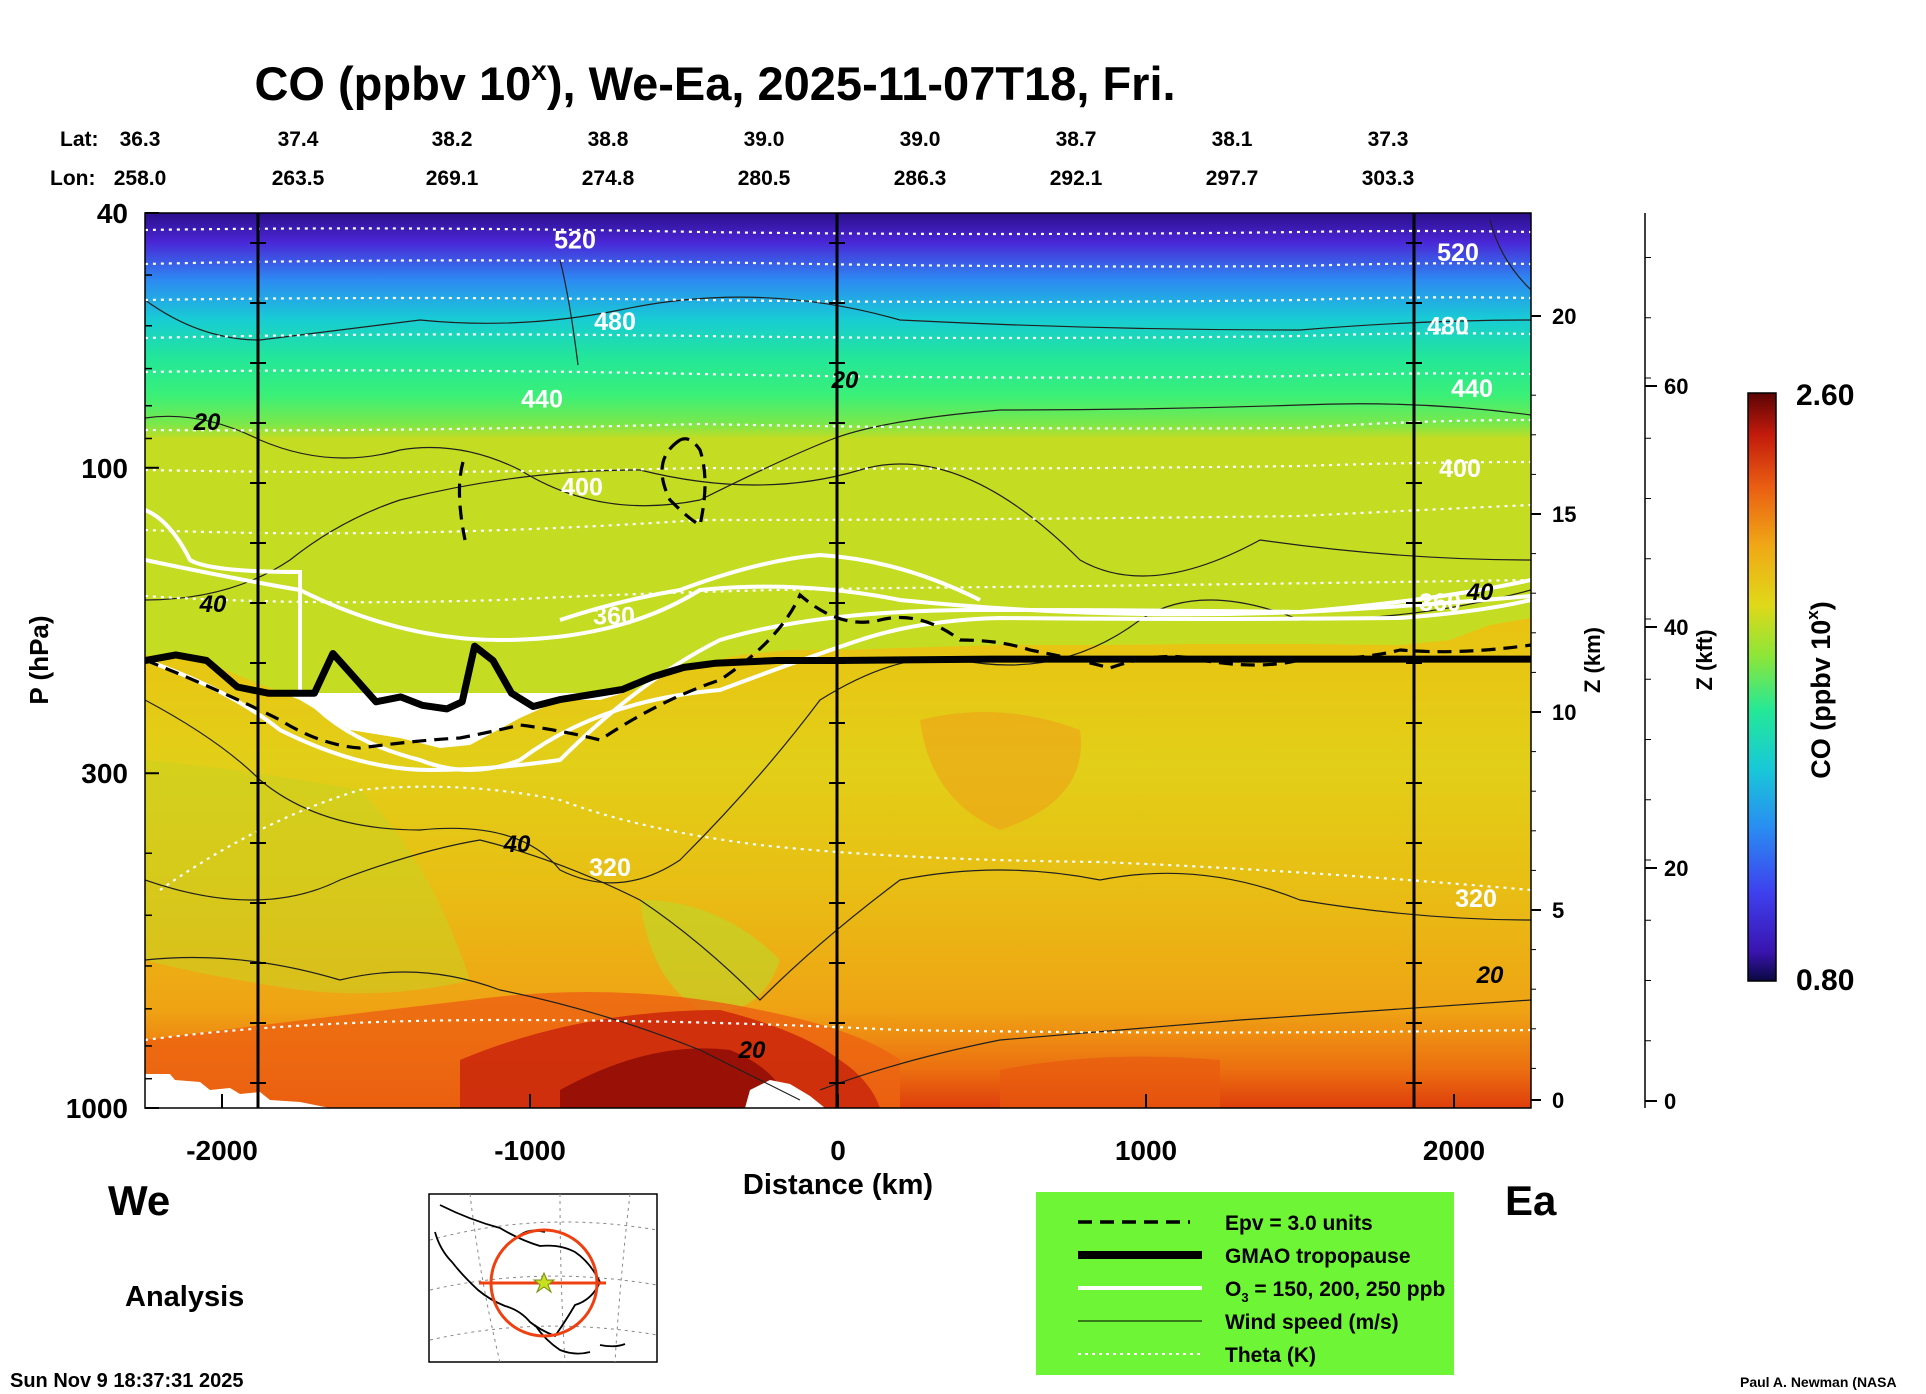 This screenshot has height=1394, width=1926. I want to click on latitude-values: 36.3 37.4 38.2 38.8 39.0 39.0 38.7 38.1 37.3, so click(764, 139).